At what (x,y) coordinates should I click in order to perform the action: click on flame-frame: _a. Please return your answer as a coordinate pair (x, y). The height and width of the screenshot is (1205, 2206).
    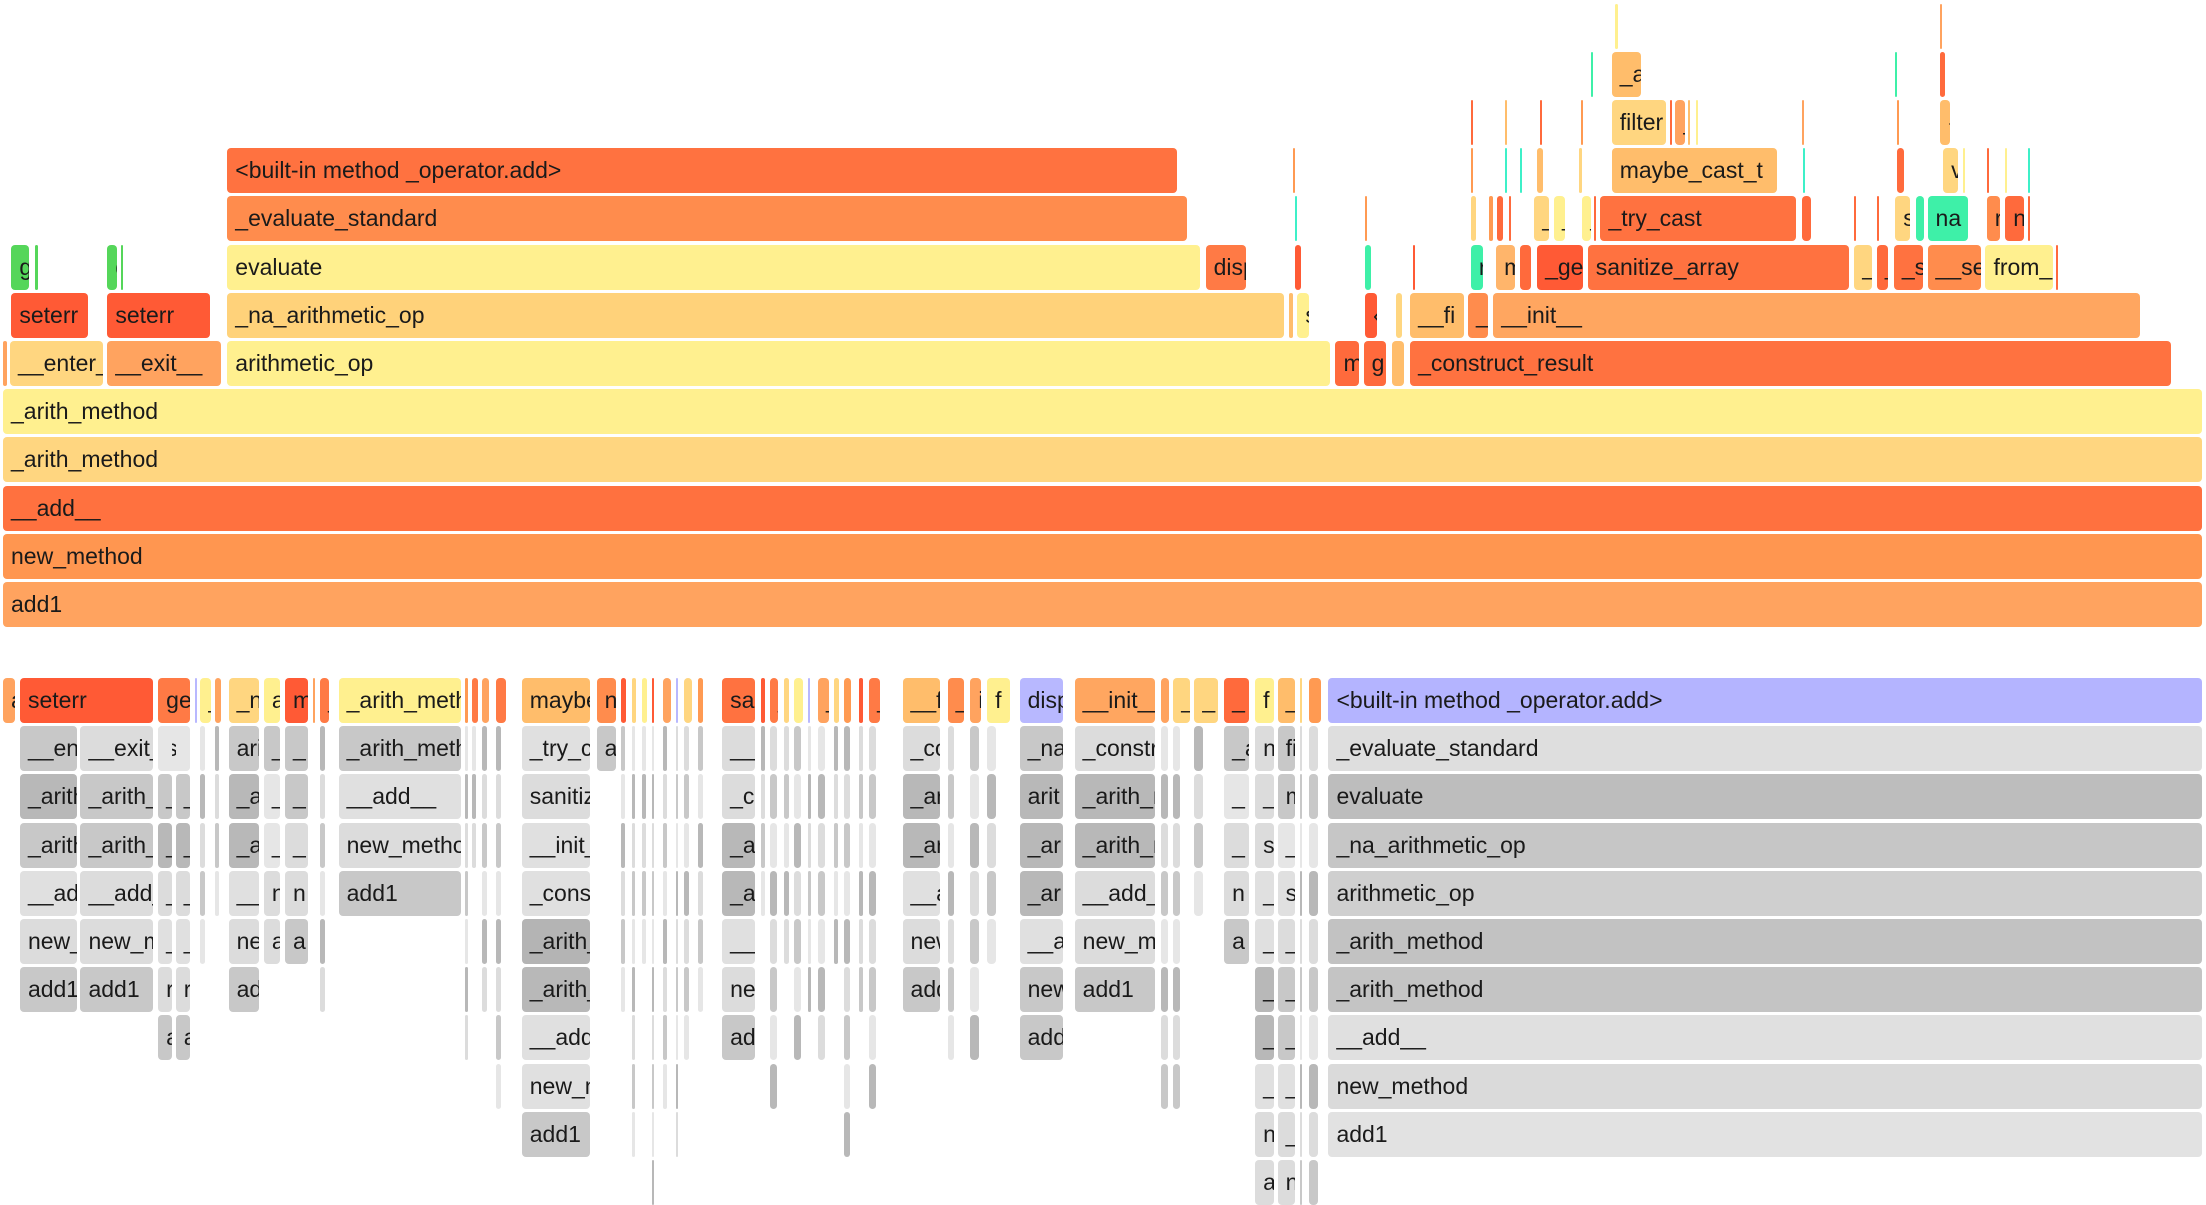
    Looking at the image, I should click on (1626, 74).